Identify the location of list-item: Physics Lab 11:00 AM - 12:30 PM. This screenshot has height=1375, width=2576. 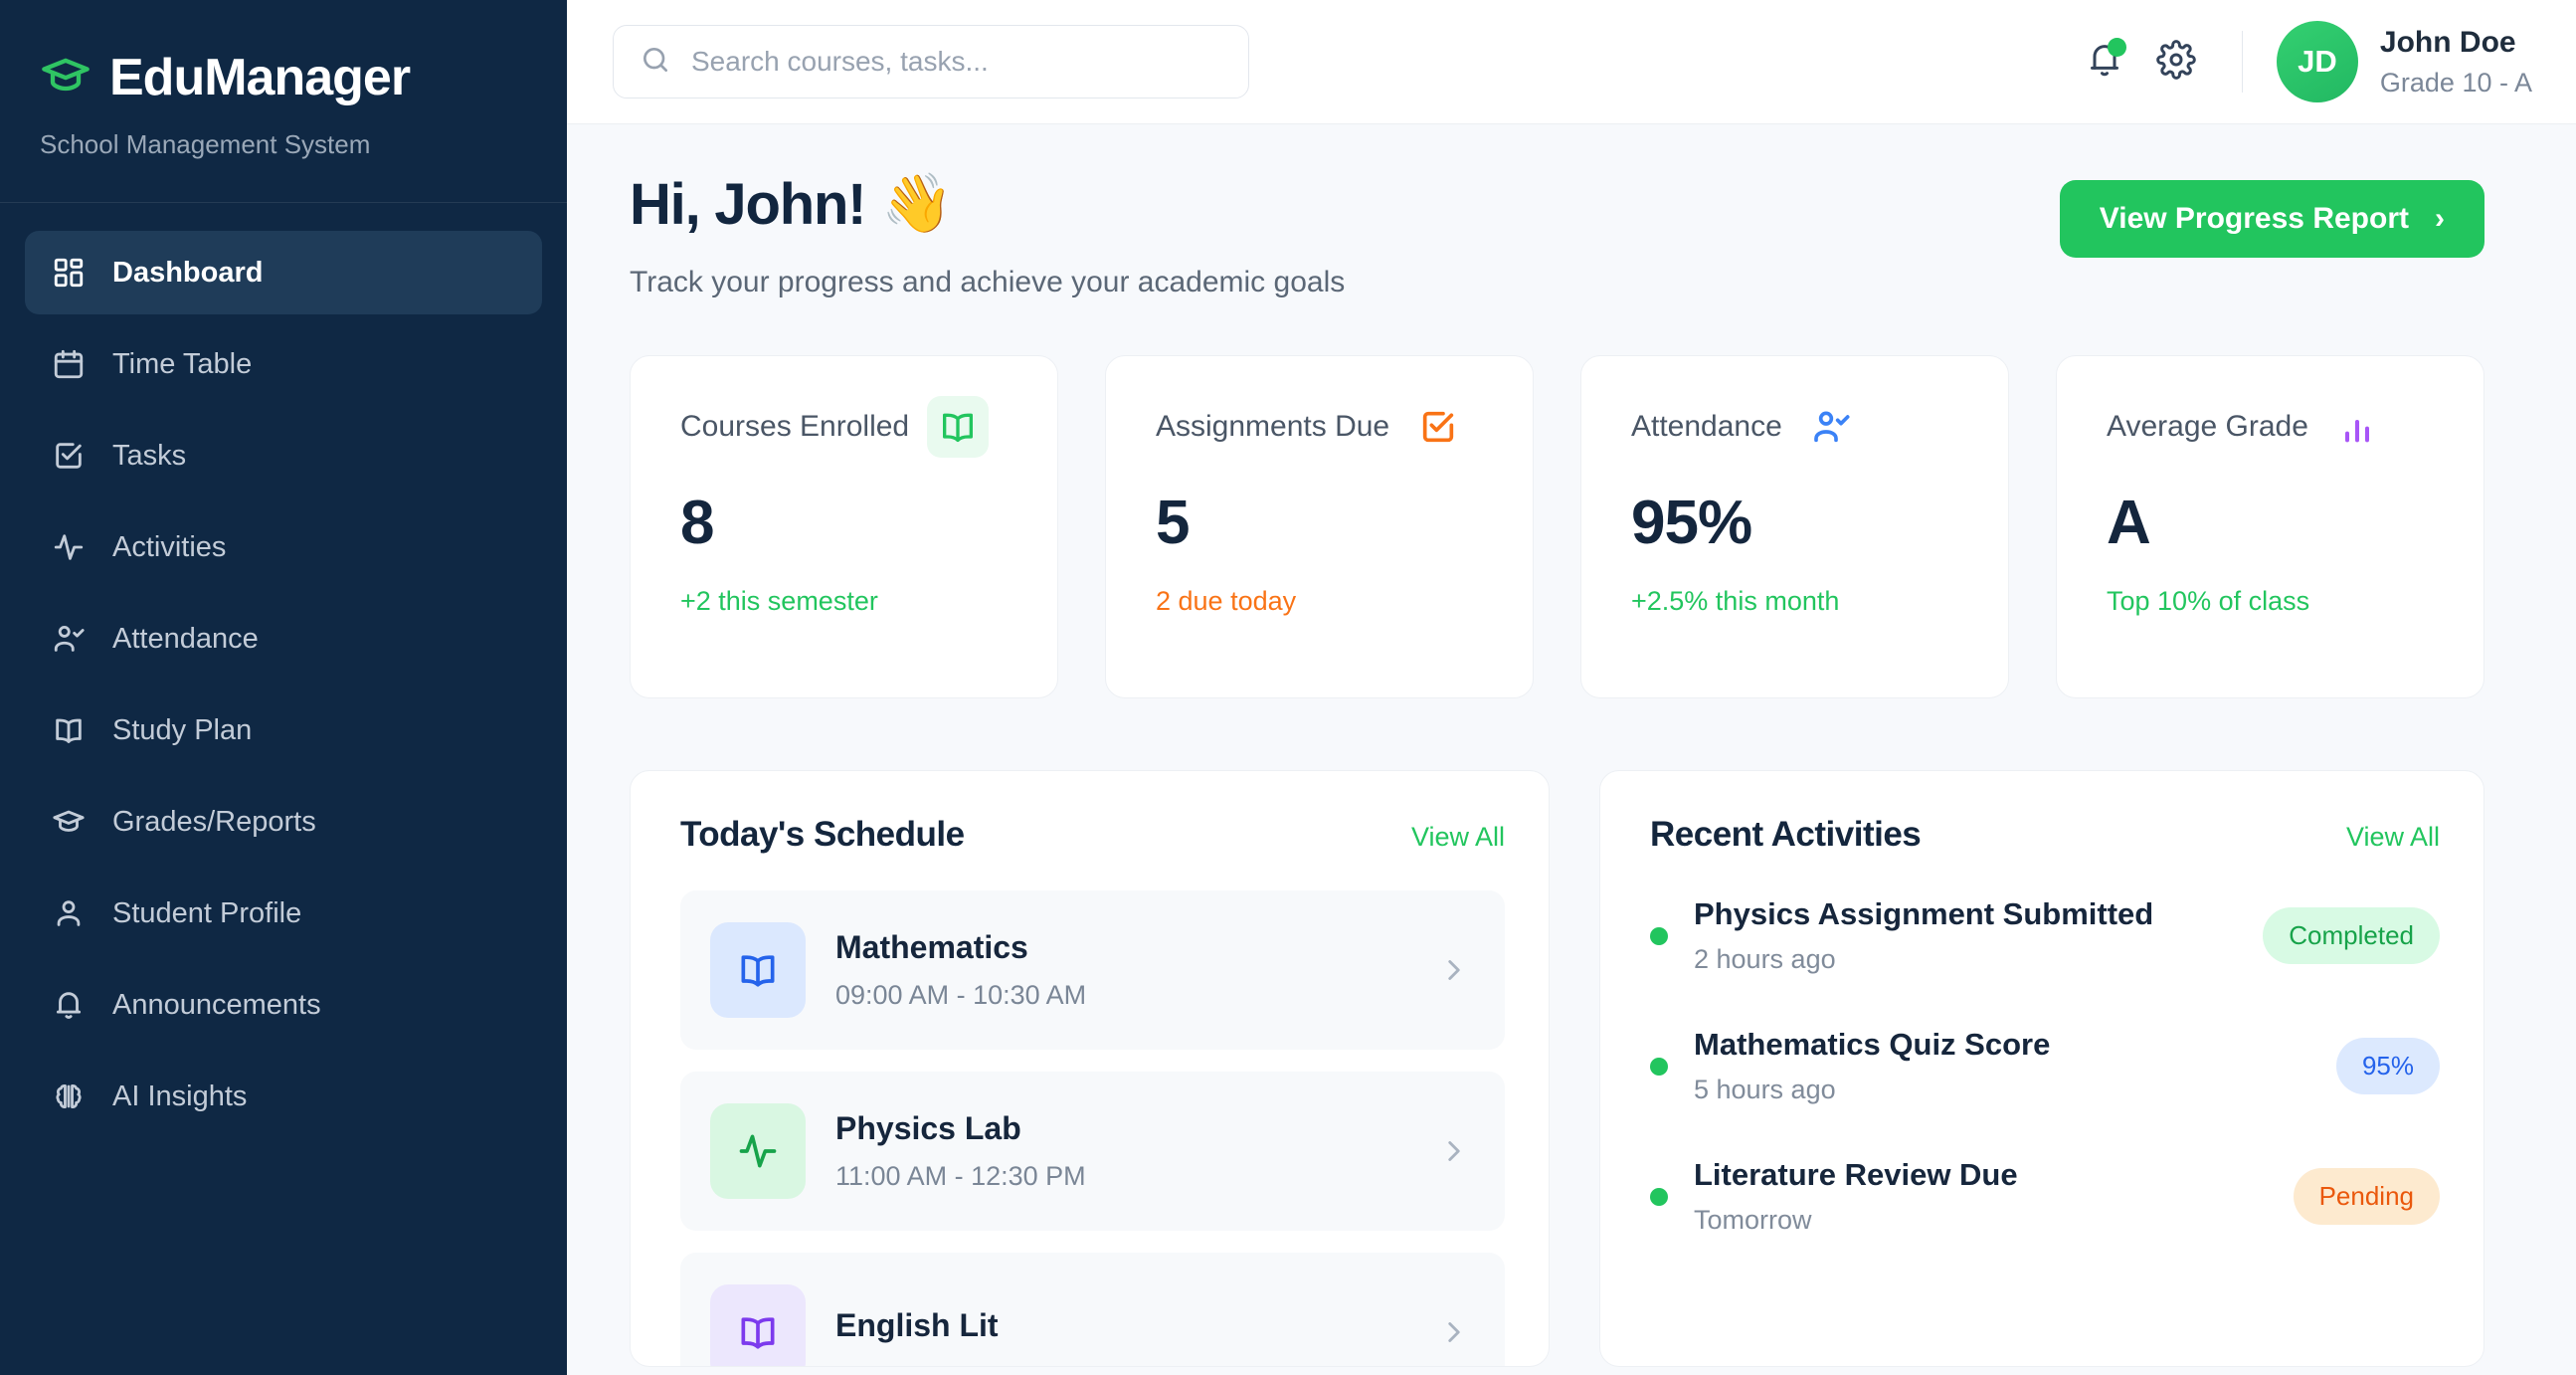
(1092, 1151).